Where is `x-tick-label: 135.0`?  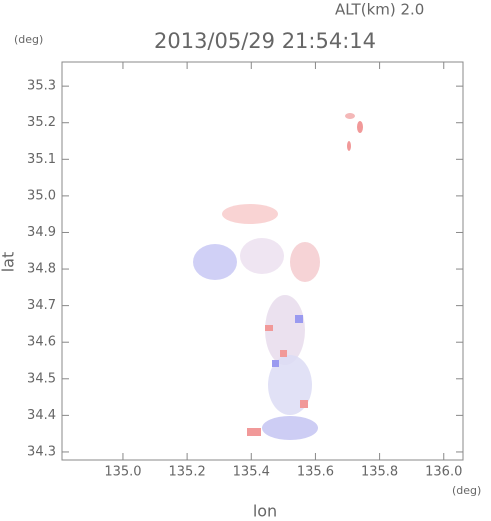 x-tick-label: 135.0 is located at coordinates (122, 472).